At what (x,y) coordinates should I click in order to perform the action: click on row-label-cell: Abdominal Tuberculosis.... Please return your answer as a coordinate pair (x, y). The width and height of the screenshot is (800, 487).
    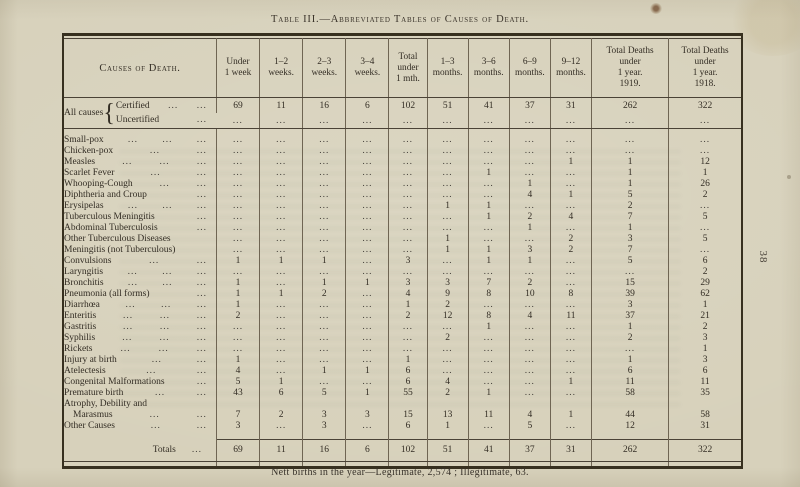
    Looking at the image, I should click on (140, 228).